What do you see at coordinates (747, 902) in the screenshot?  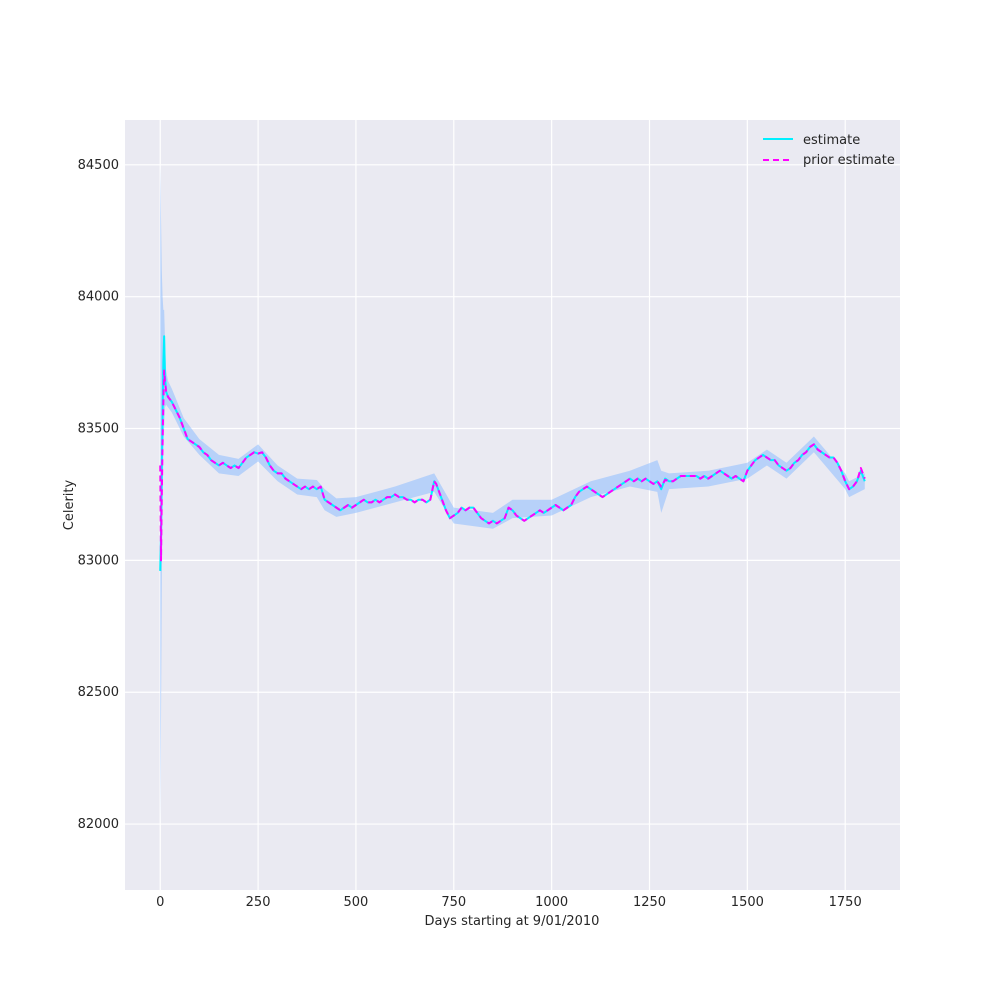 I see `x-tick-label: 1500` at bounding box center [747, 902].